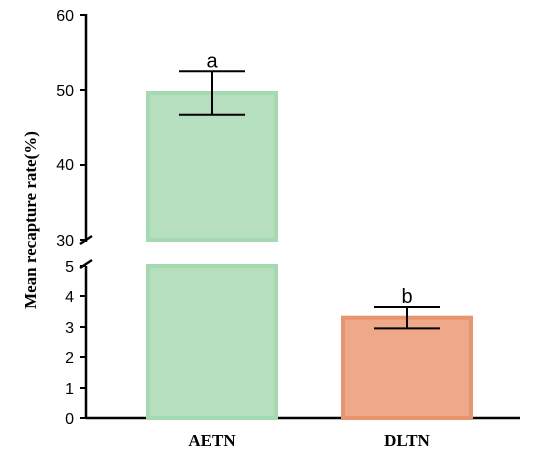 The width and height of the screenshot is (550, 465). Describe the element at coordinates (212, 166) in the screenshot. I see `bar-aetn-upper` at that location.